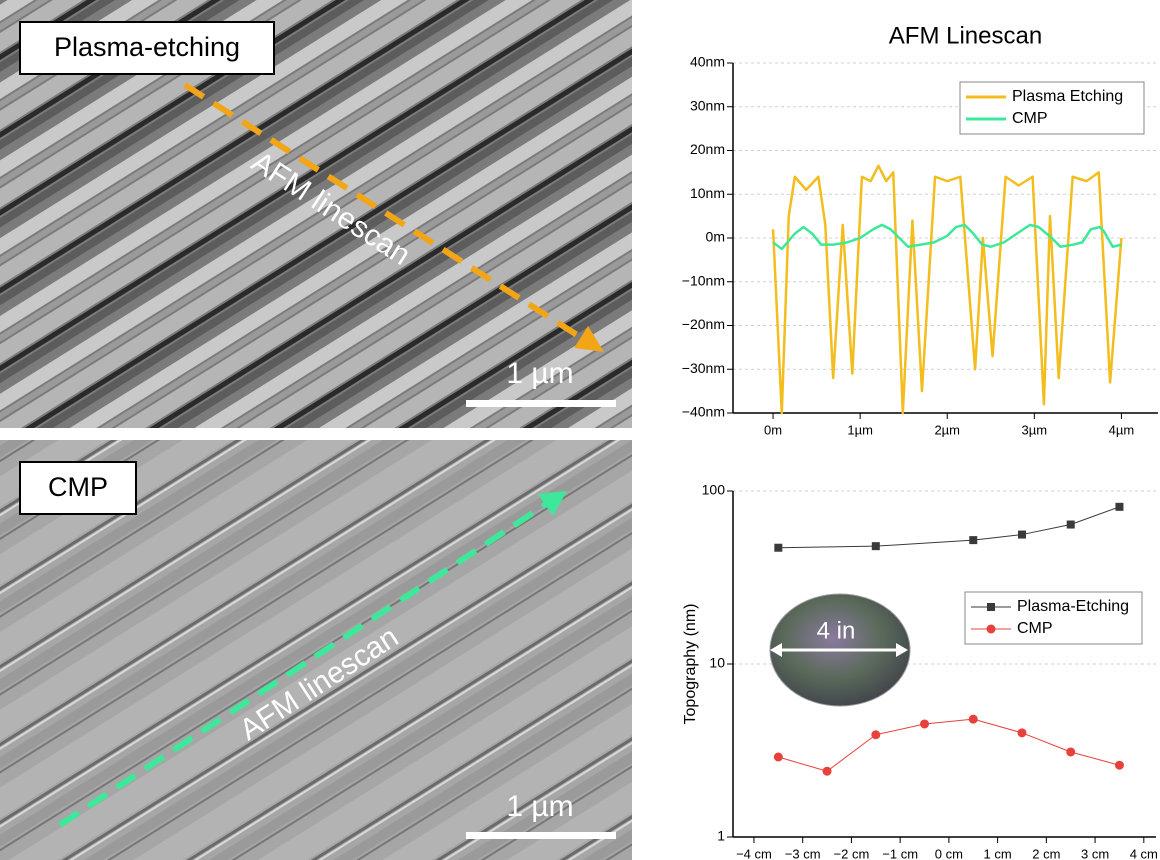  I want to click on inset-label: 4 in, so click(836, 630).